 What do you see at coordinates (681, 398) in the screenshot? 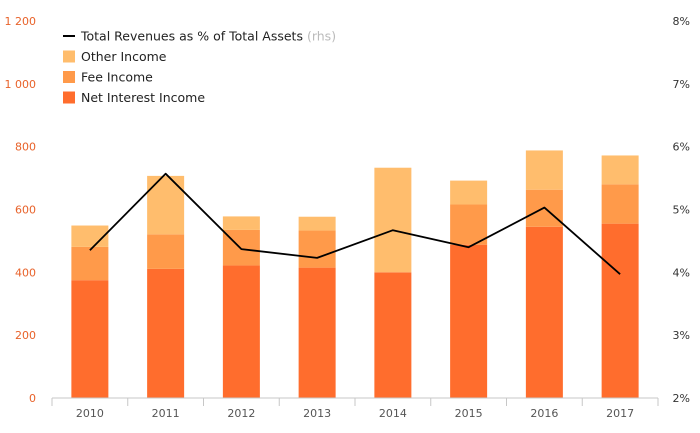
I see `right-tick-label: 2%` at bounding box center [681, 398].